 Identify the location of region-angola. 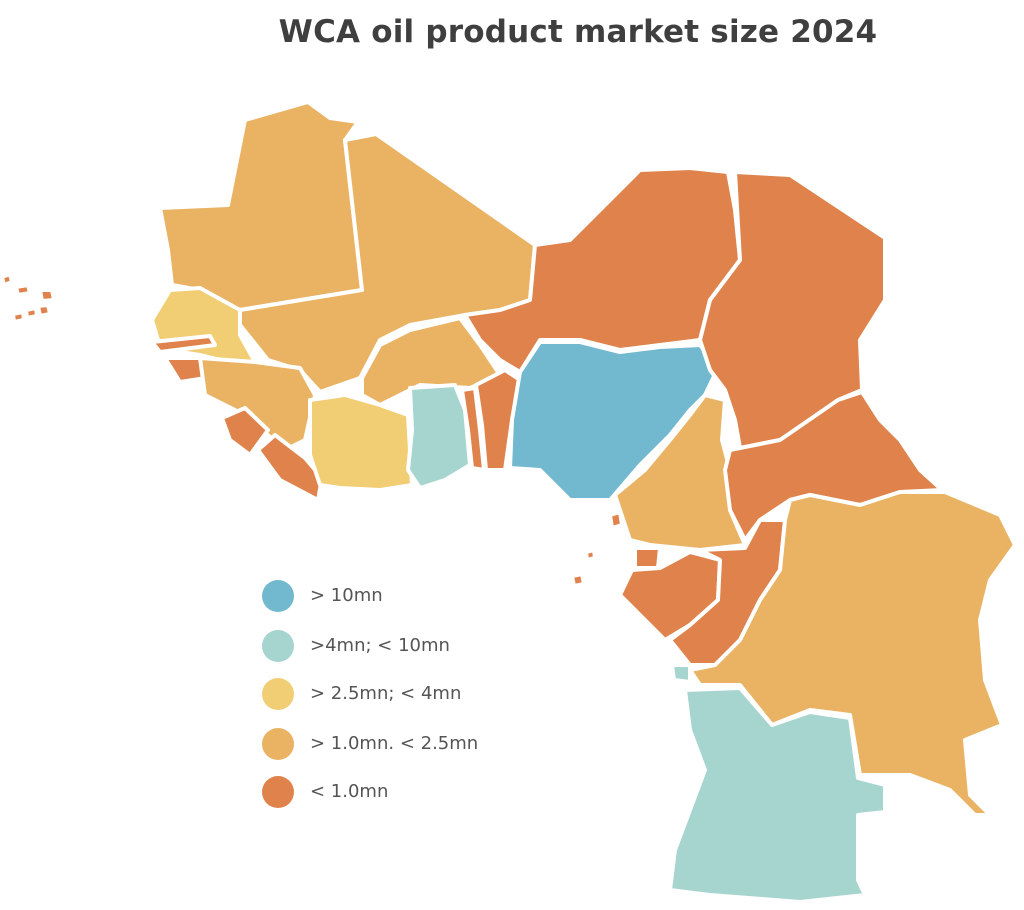
(777, 795).